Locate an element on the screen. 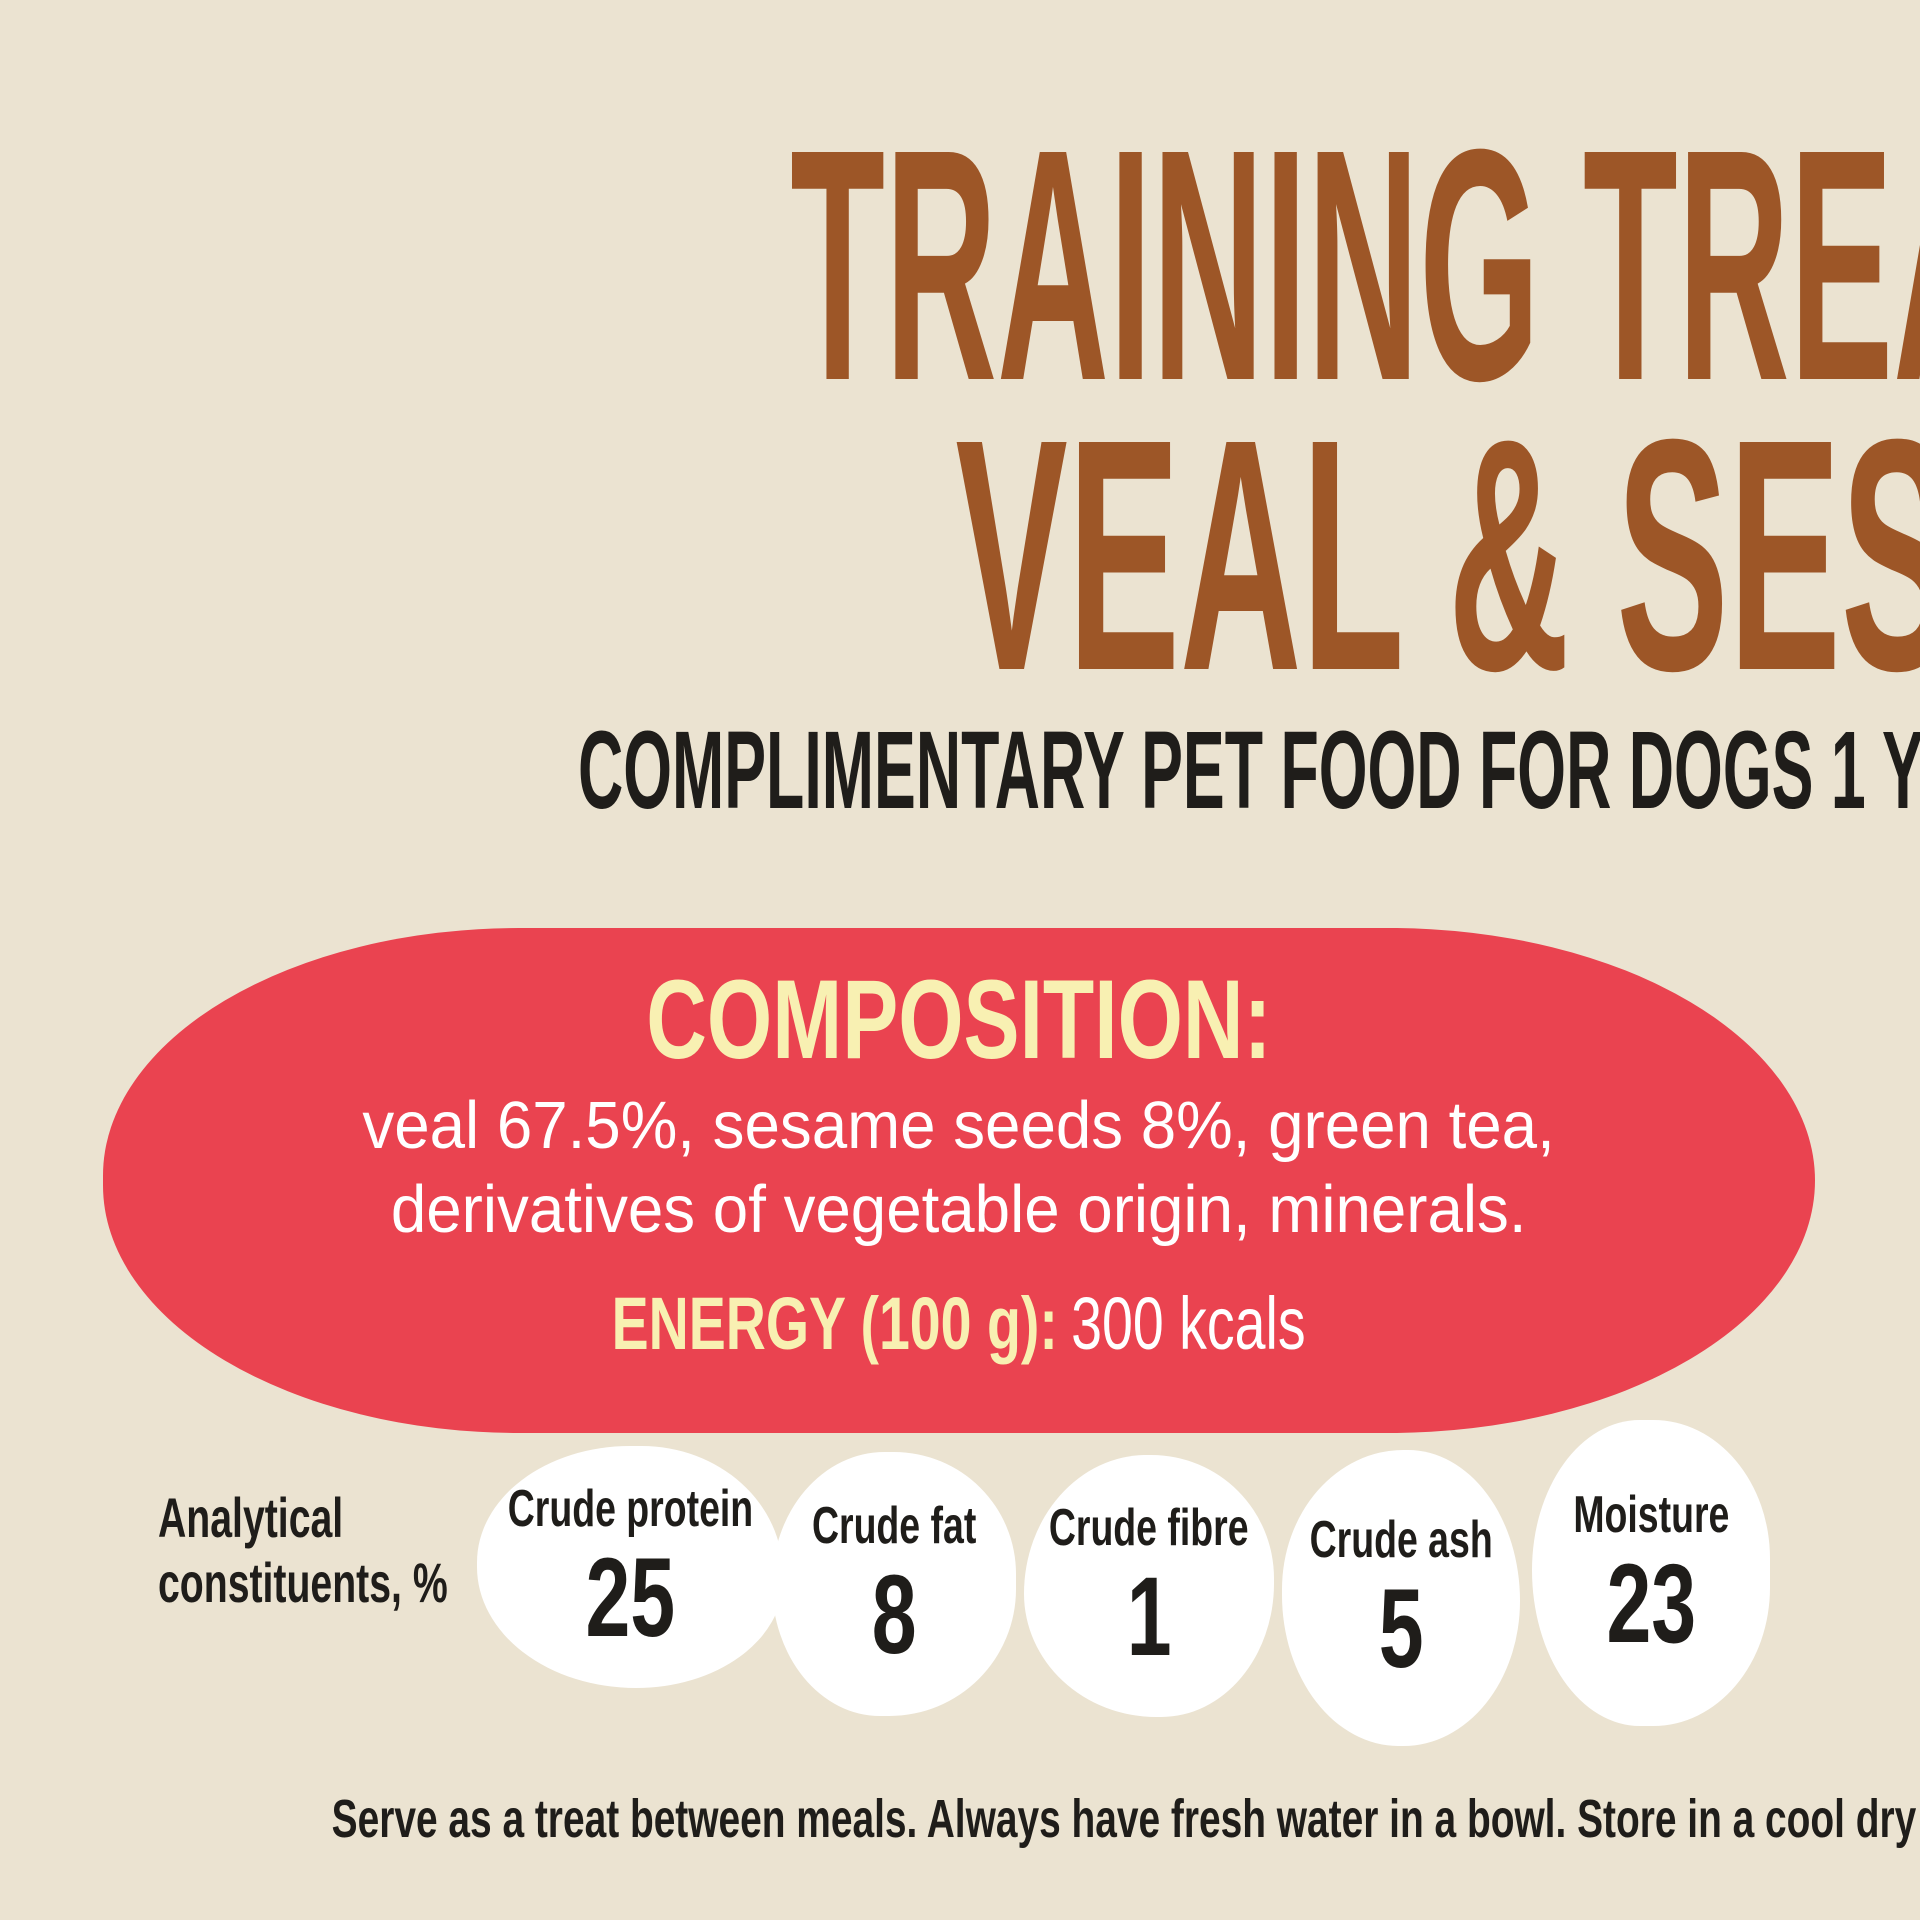 The image size is (1920, 1920). constituent-name: Crude fibre is located at coordinates (1149, 1527).